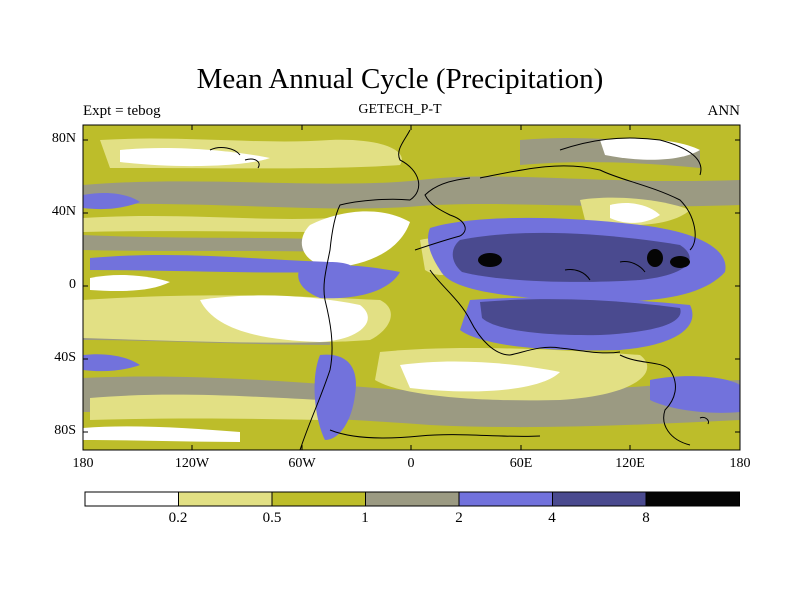 The height and width of the screenshot is (600, 800). I want to click on colorbar-label-1: 1, so click(365, 518).